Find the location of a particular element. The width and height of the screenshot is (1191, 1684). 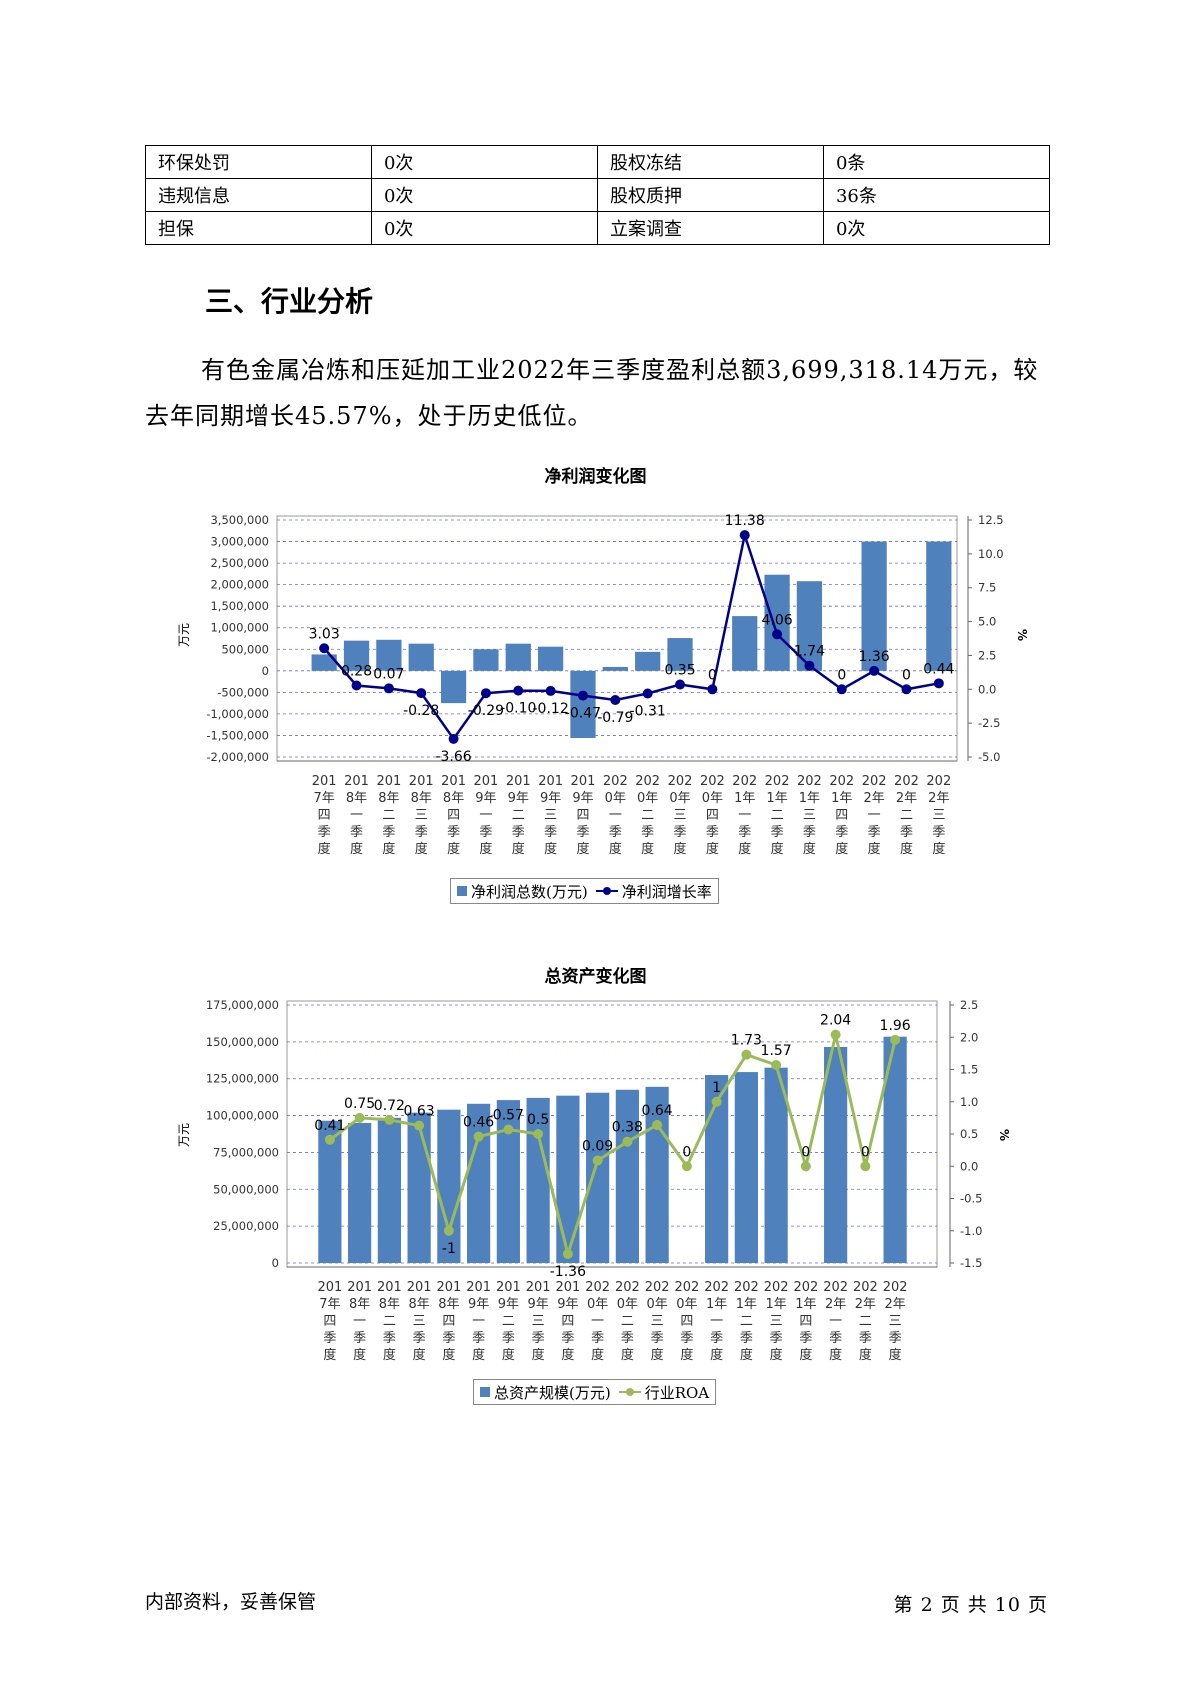

y-tick-label: 150,000,000 is located at coordinates (242, 1042).